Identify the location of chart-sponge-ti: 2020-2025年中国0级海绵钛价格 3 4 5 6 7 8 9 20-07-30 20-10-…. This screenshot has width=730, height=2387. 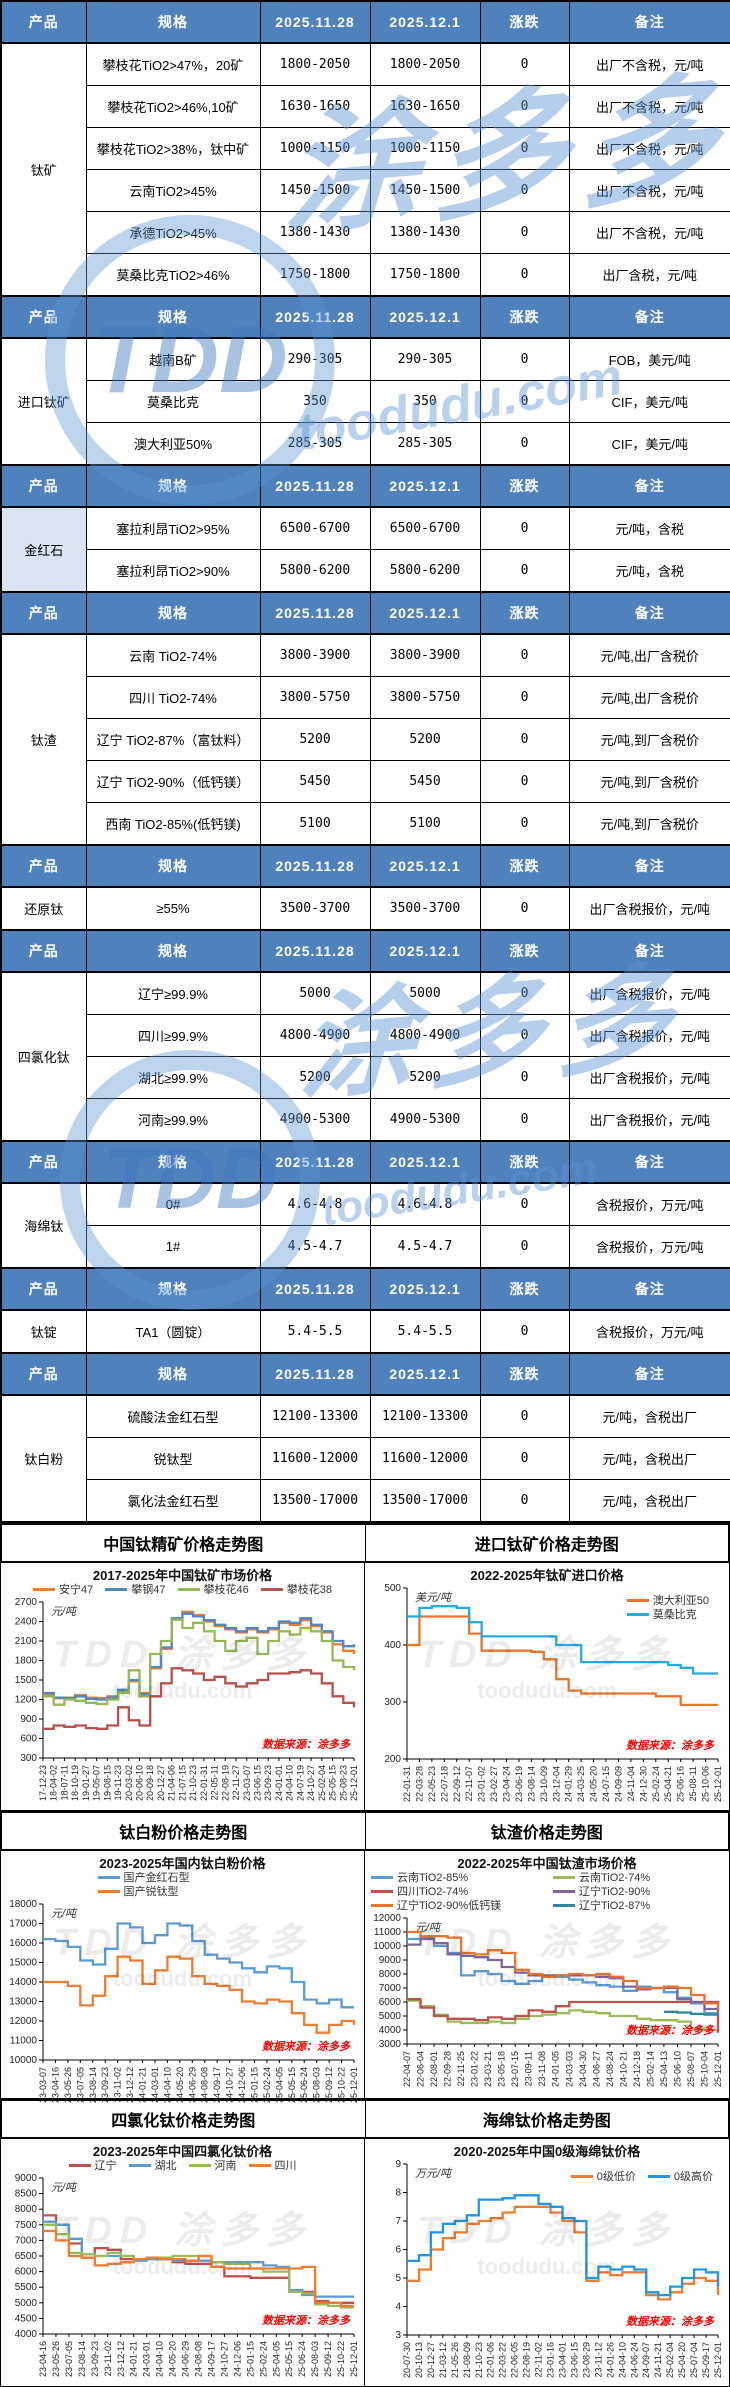
(547, 2263).